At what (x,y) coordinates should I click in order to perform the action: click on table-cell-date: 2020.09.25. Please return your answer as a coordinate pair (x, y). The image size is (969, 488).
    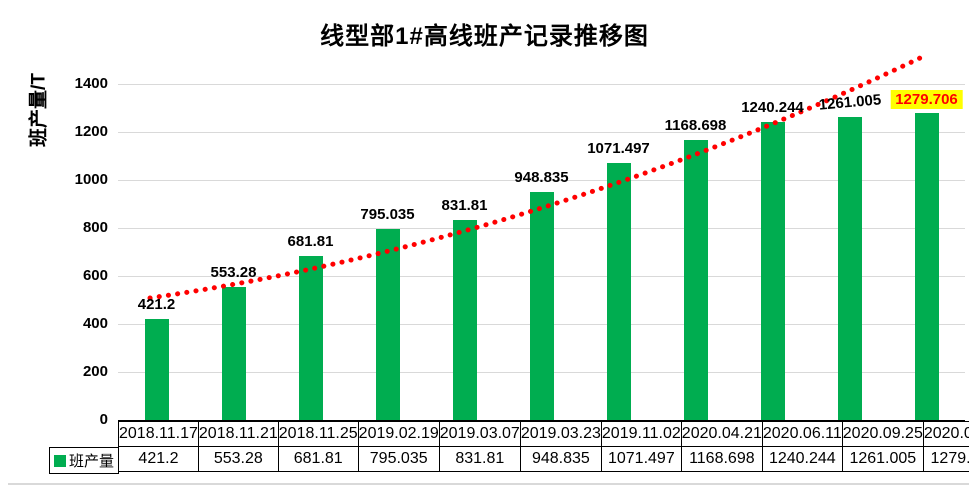
    Looking at the image, I should click on (882, 434).